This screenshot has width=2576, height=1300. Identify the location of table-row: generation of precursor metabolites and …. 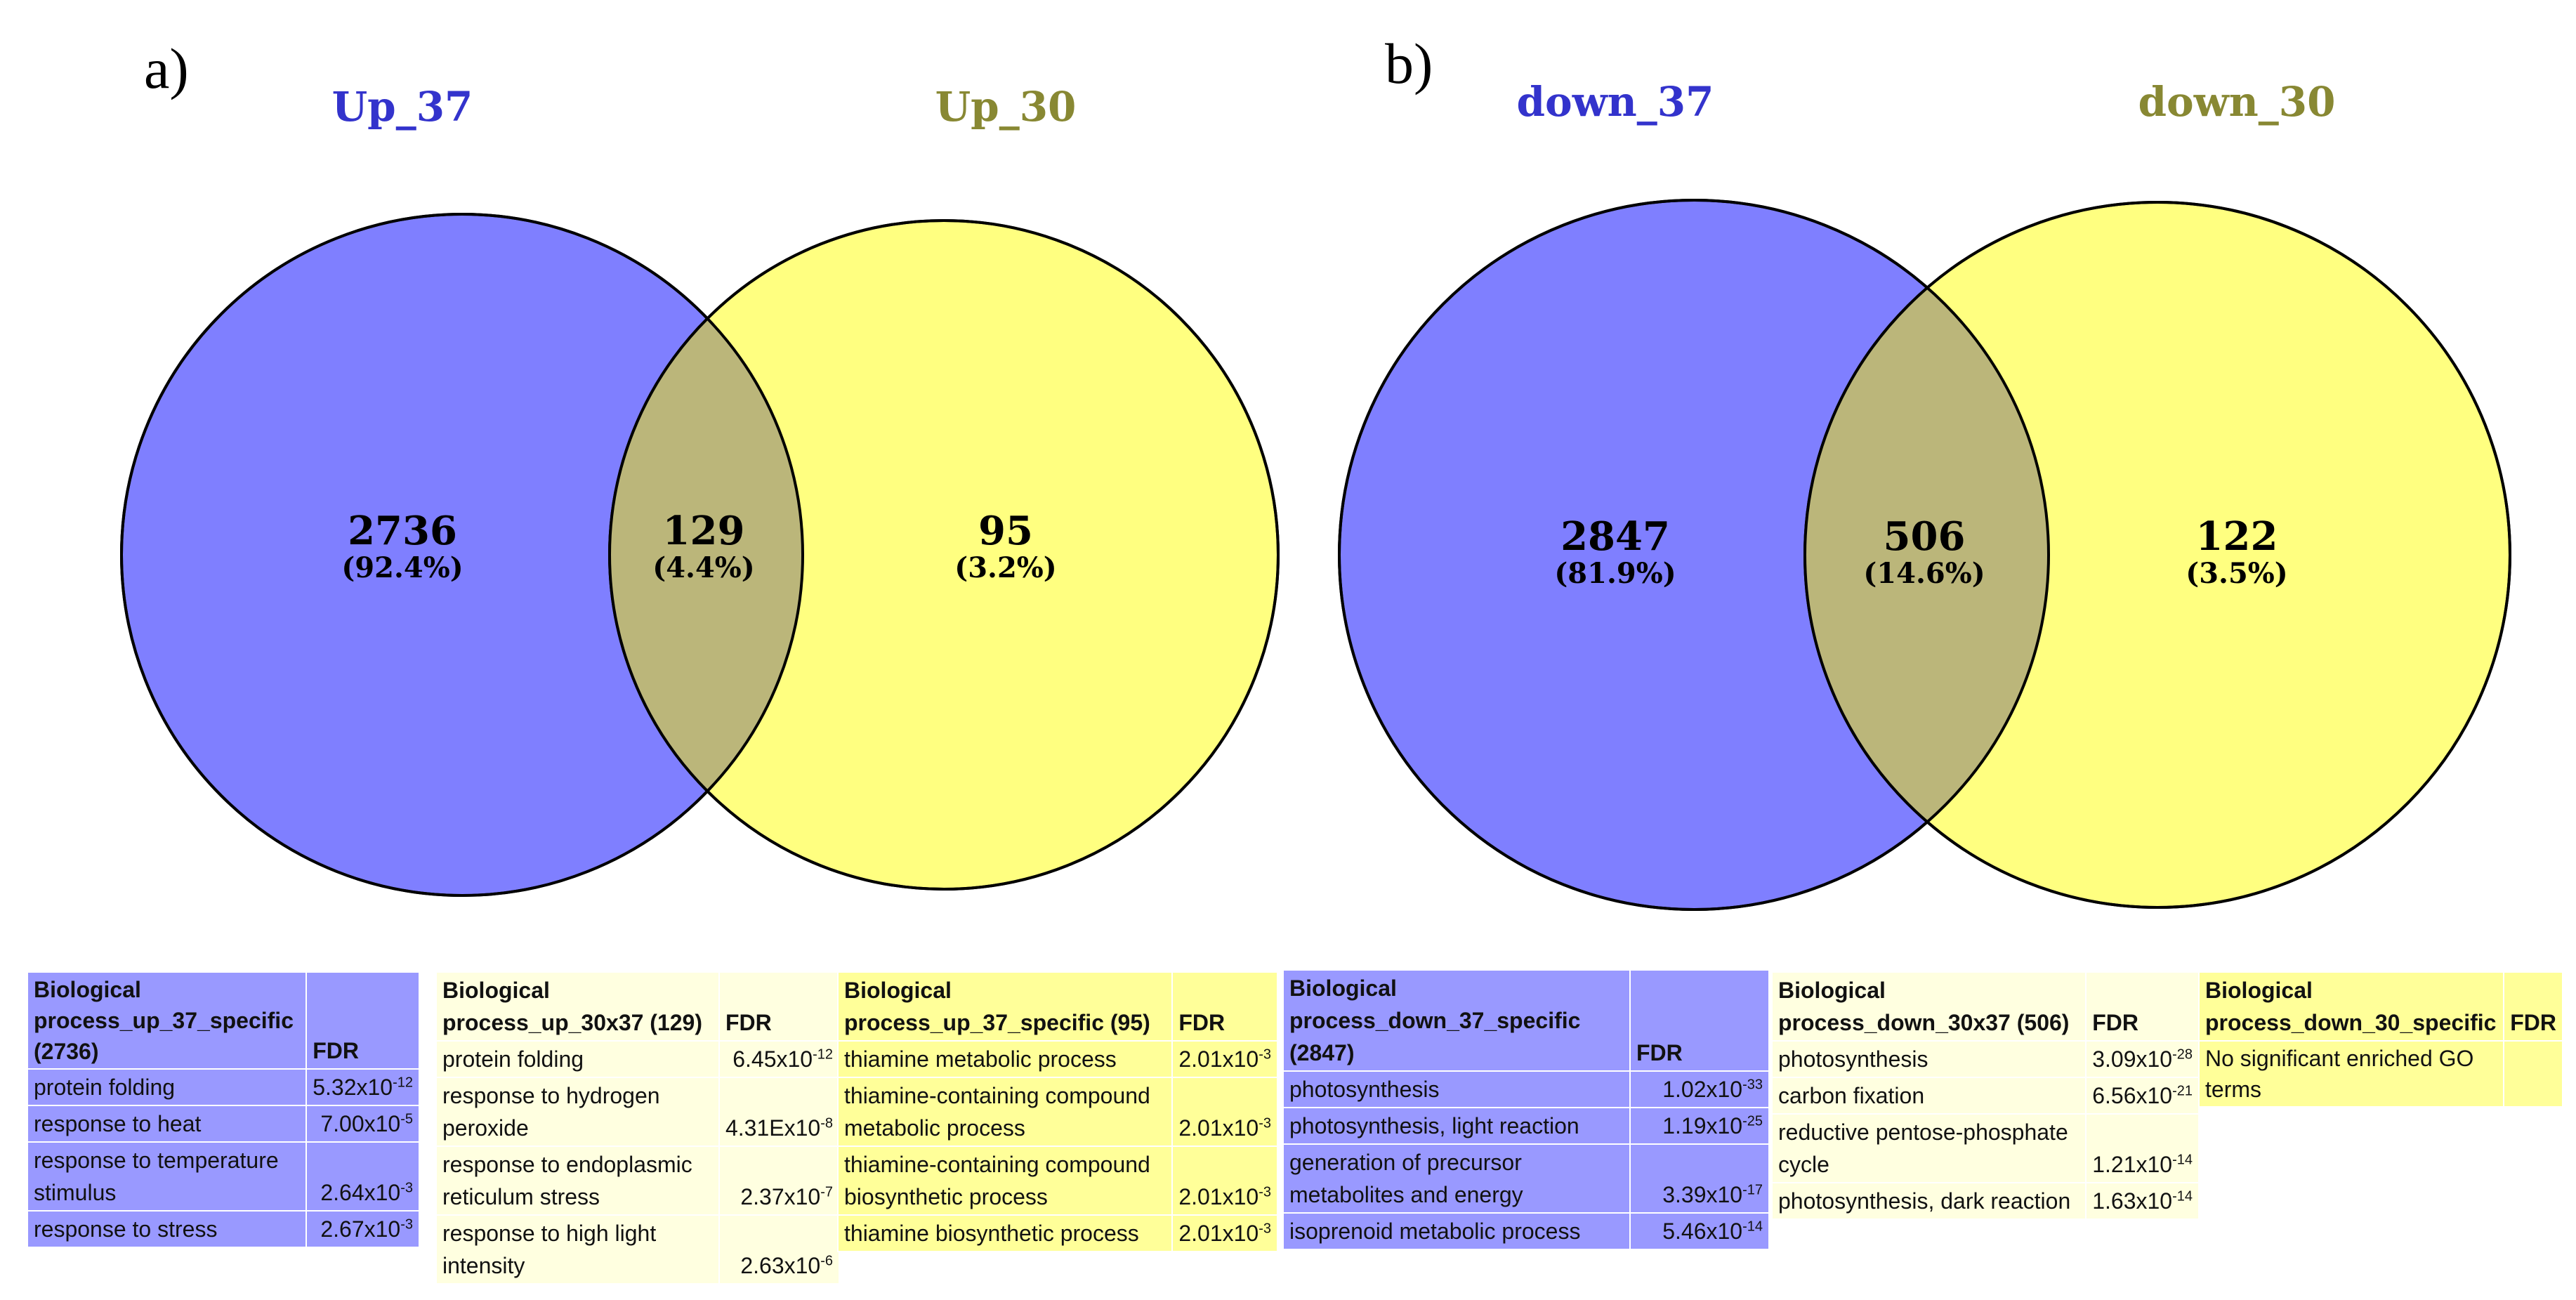
(1526, 1178).